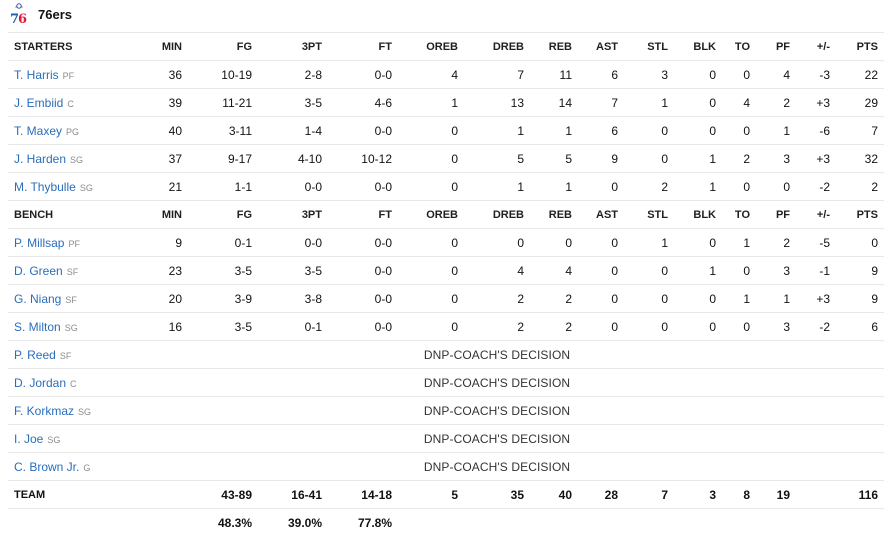  What do you see at coordinates (45, 186) in the screenshot?
I see `player-link: M. Thybulle` at bounding box center [45, 186].